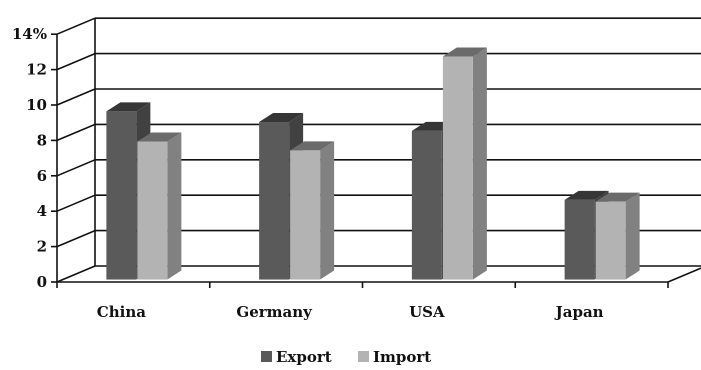 The image size is (701, 370). What do you see at coordinates (304, 357) in the screenshot?
I see `legend-label: Export` at bounding box center [304, 357].